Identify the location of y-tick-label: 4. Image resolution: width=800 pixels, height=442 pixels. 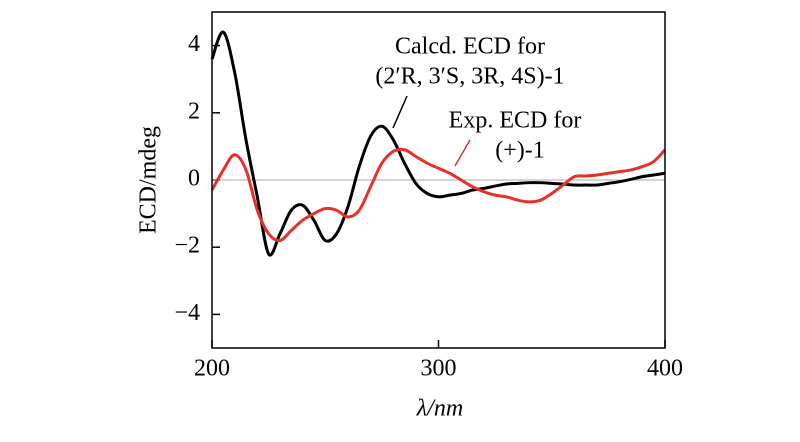
(194, 44).